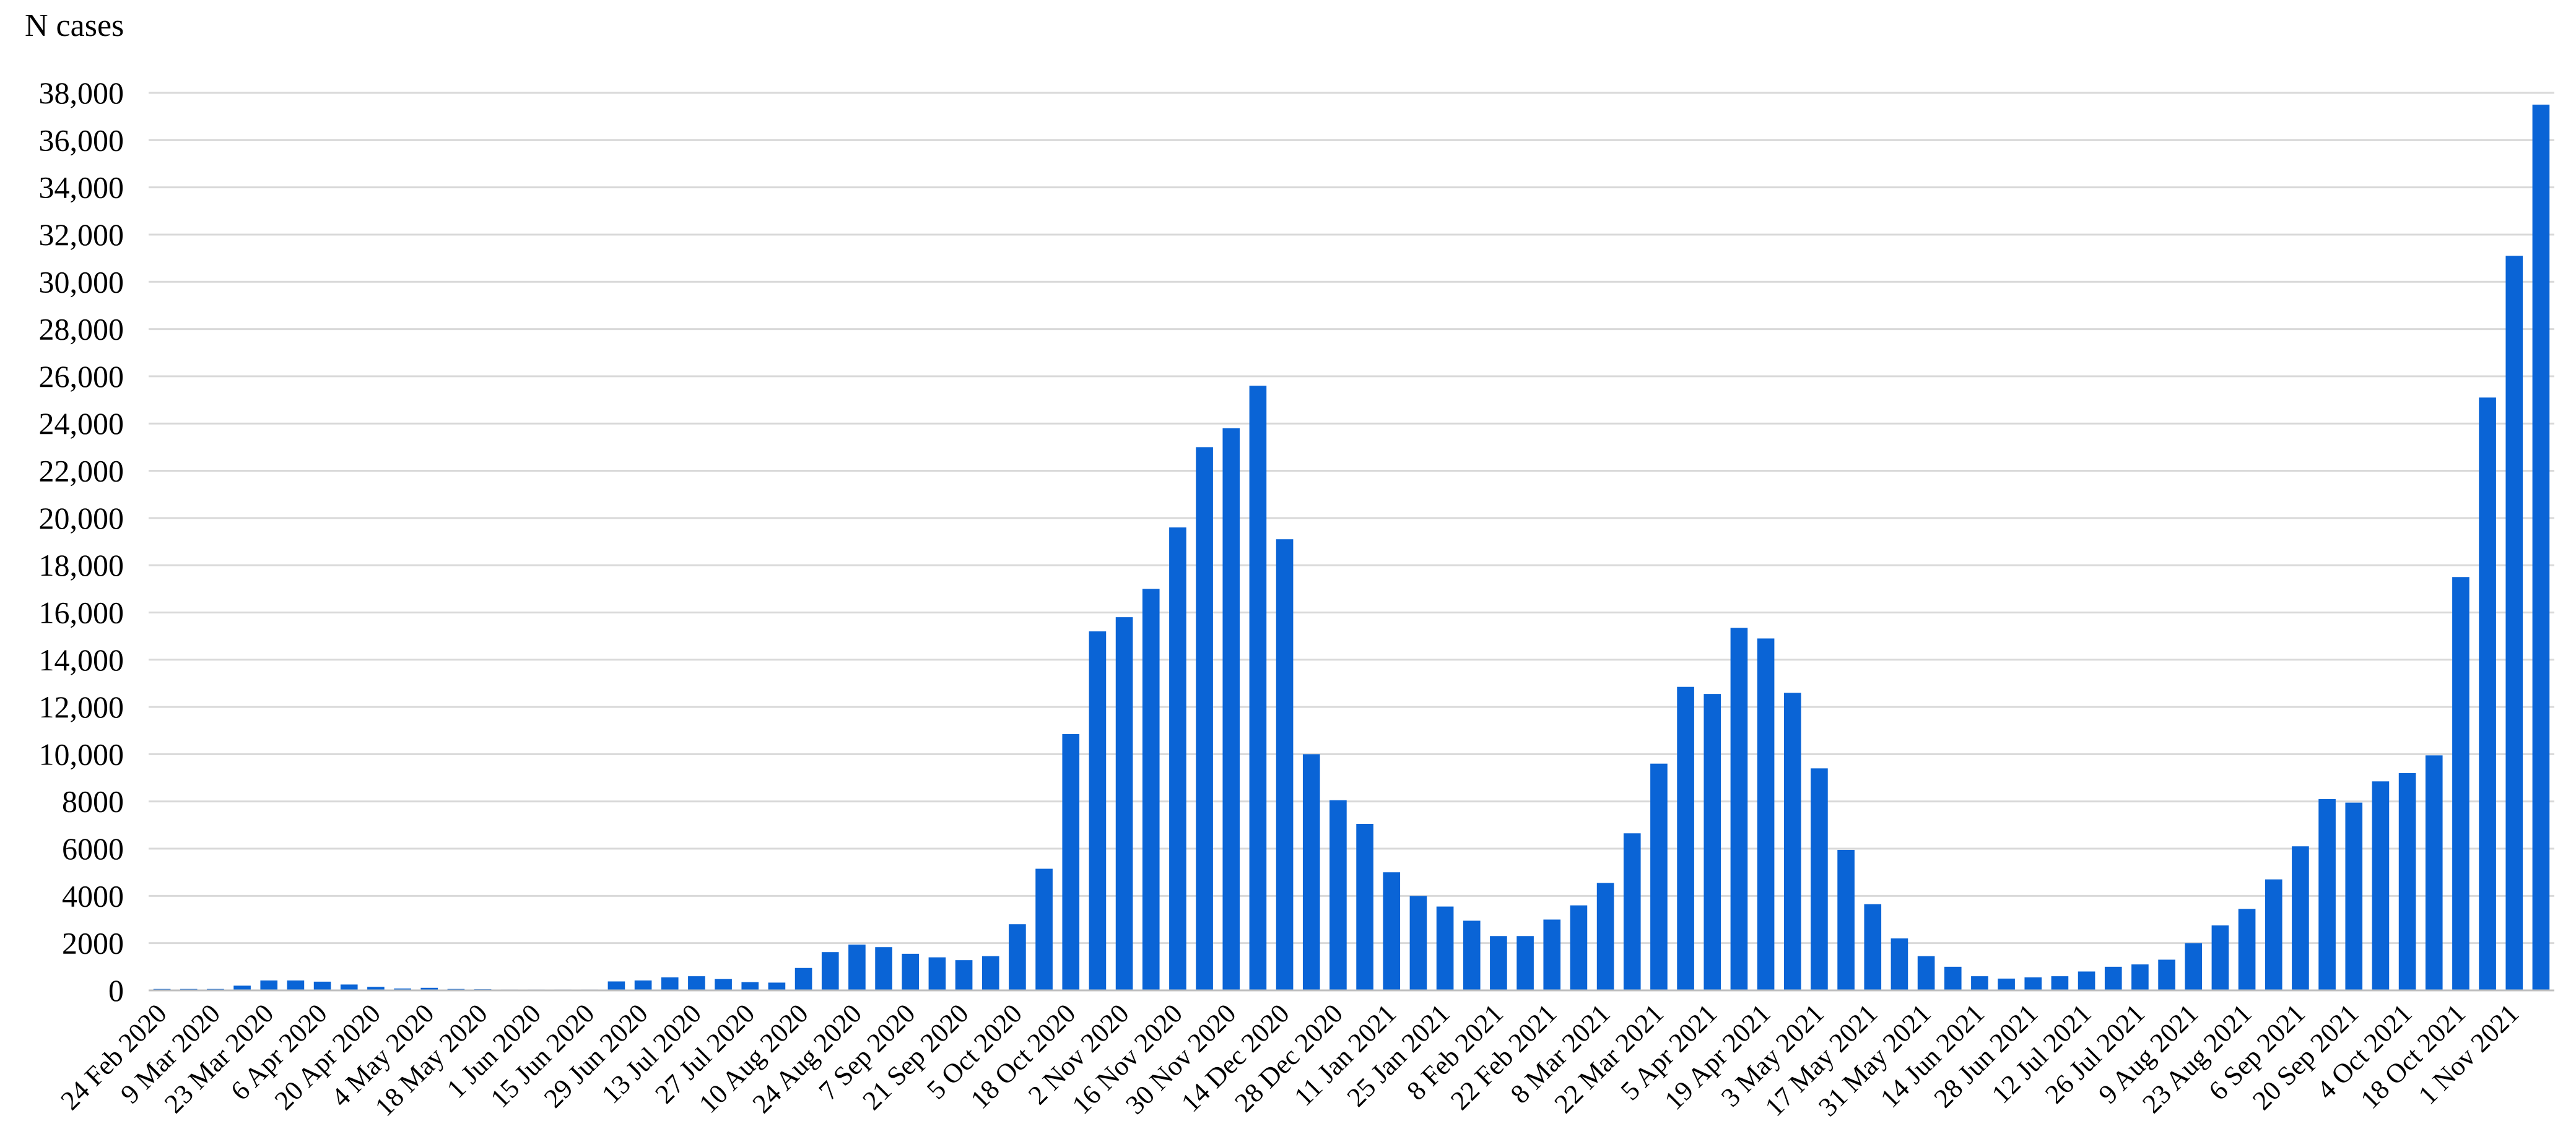 This screenshot has width=2576, height=1147. I want to click on y-tick-label: 34,000, so click(81, 188).